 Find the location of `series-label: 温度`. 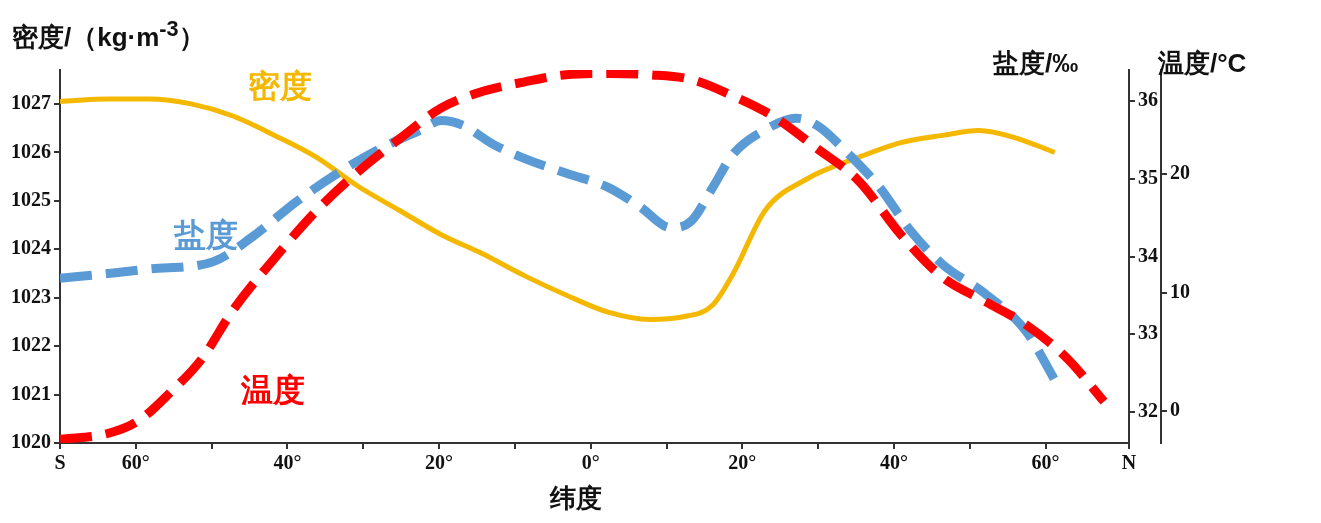

series-label: 温度 is located at coordinates (272, 389).